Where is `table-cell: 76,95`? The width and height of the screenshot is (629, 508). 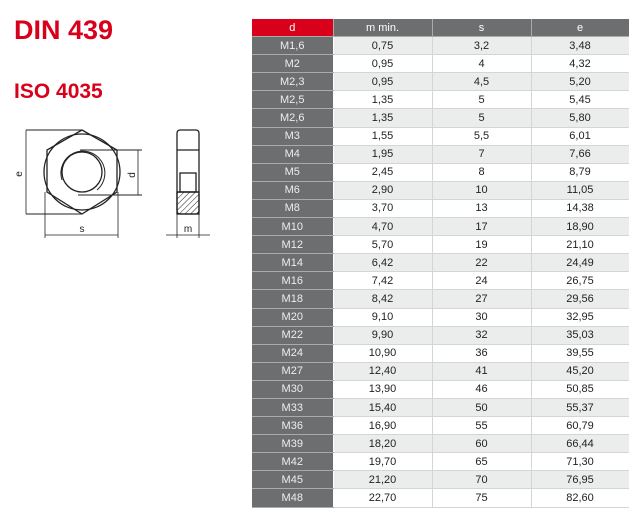 table-cell: 76,95 is located at coordinates (580, 480).